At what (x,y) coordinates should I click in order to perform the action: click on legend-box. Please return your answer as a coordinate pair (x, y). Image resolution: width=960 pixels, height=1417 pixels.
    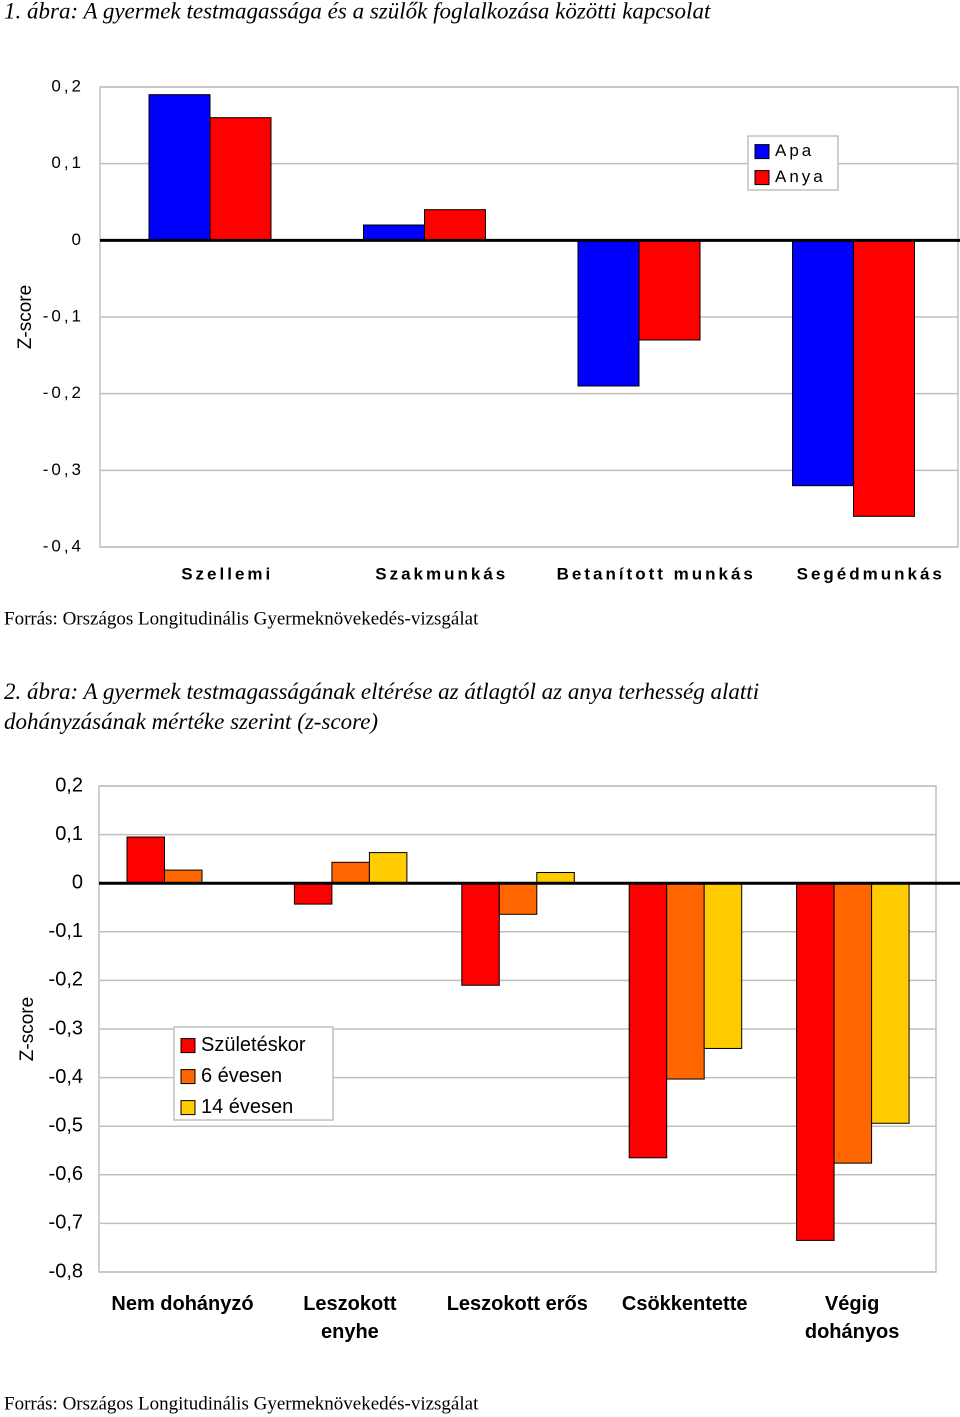
    Looking at the image, I should click on (253, 1073).